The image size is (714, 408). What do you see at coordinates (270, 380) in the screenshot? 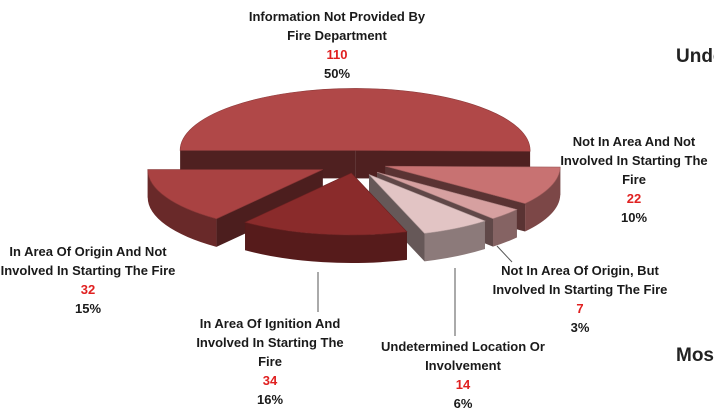
I see `value-label: 34` at bounding box center [270, 380].